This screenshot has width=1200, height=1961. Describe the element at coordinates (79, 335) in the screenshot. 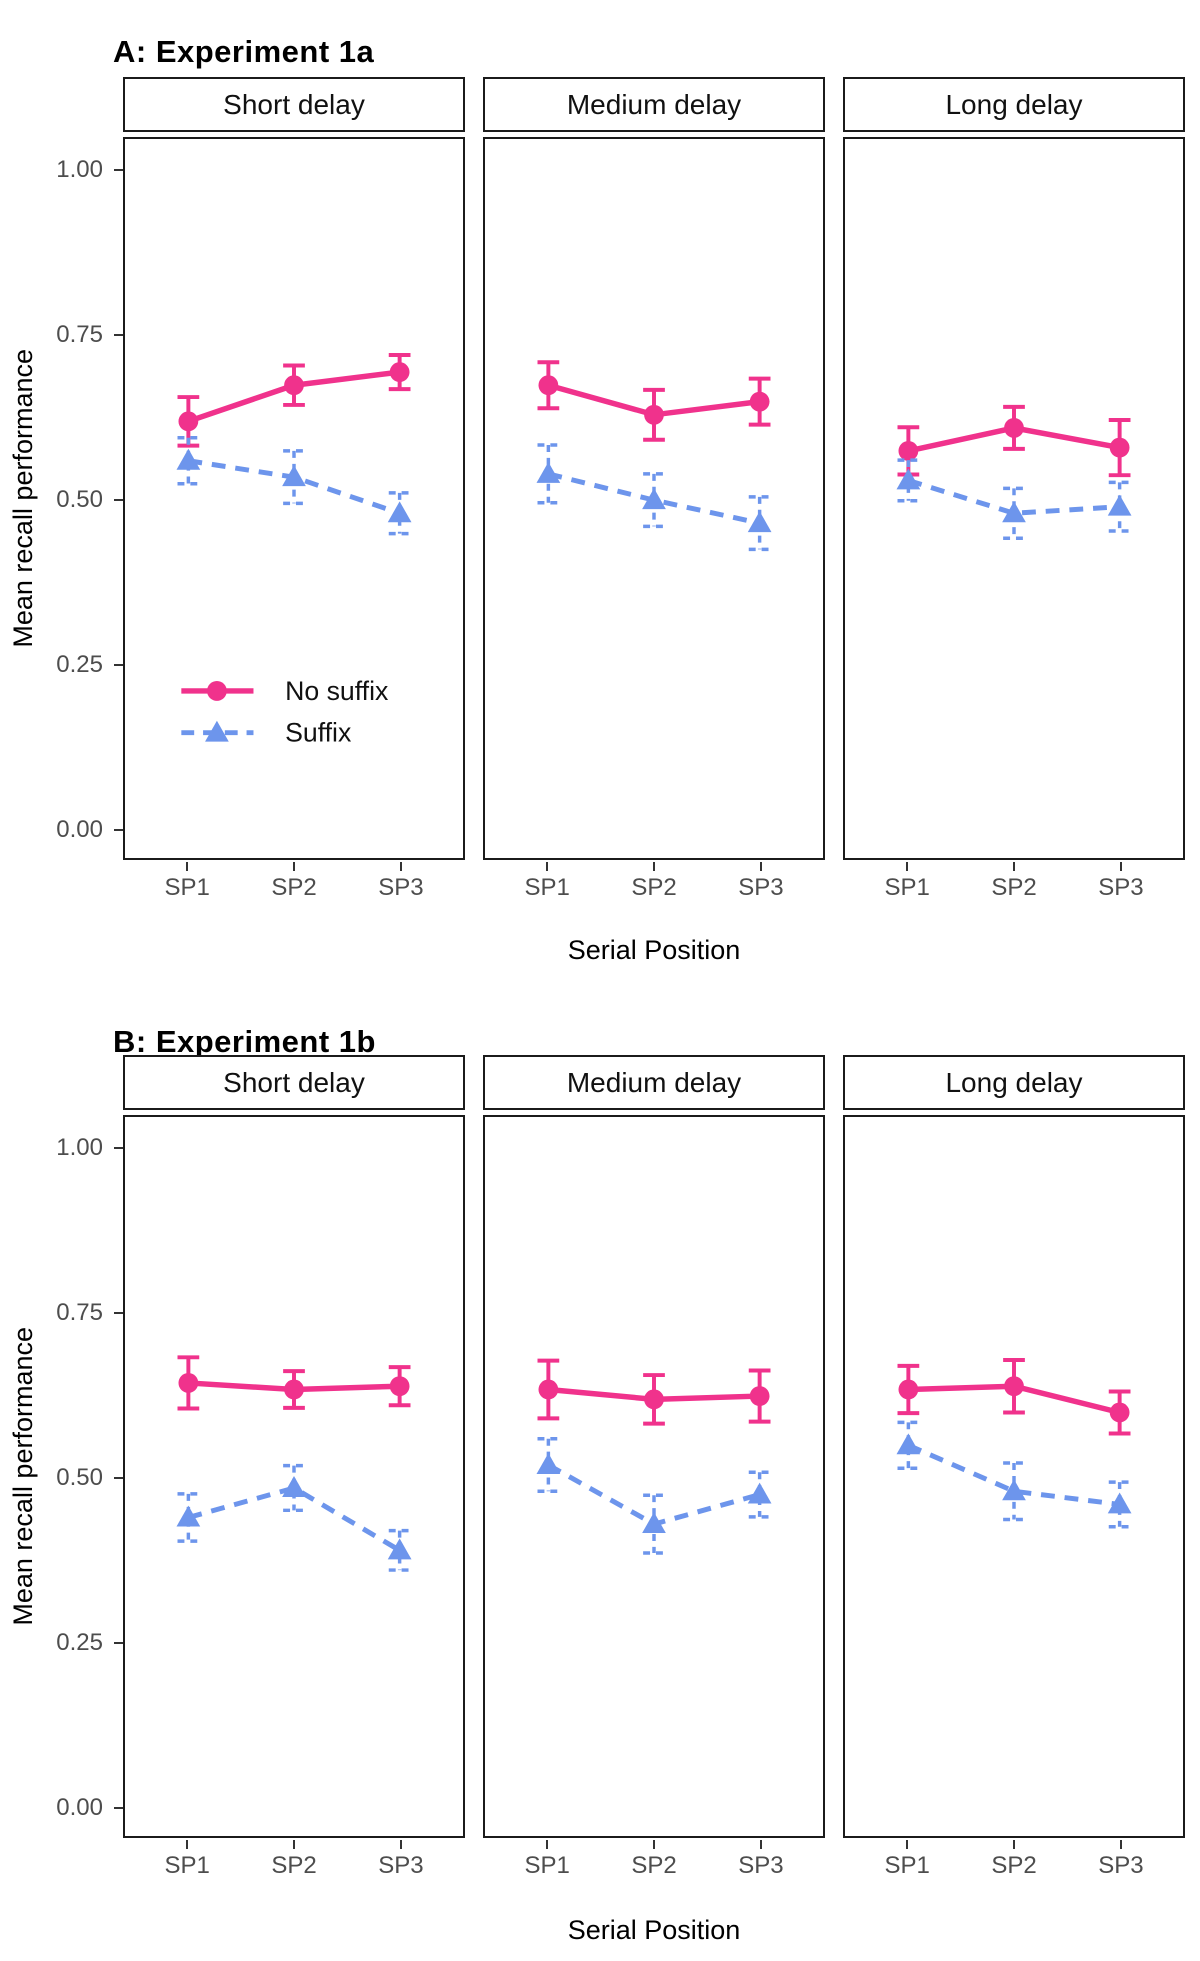

I see `y-tick-label-0.75: 0.75` at that location.